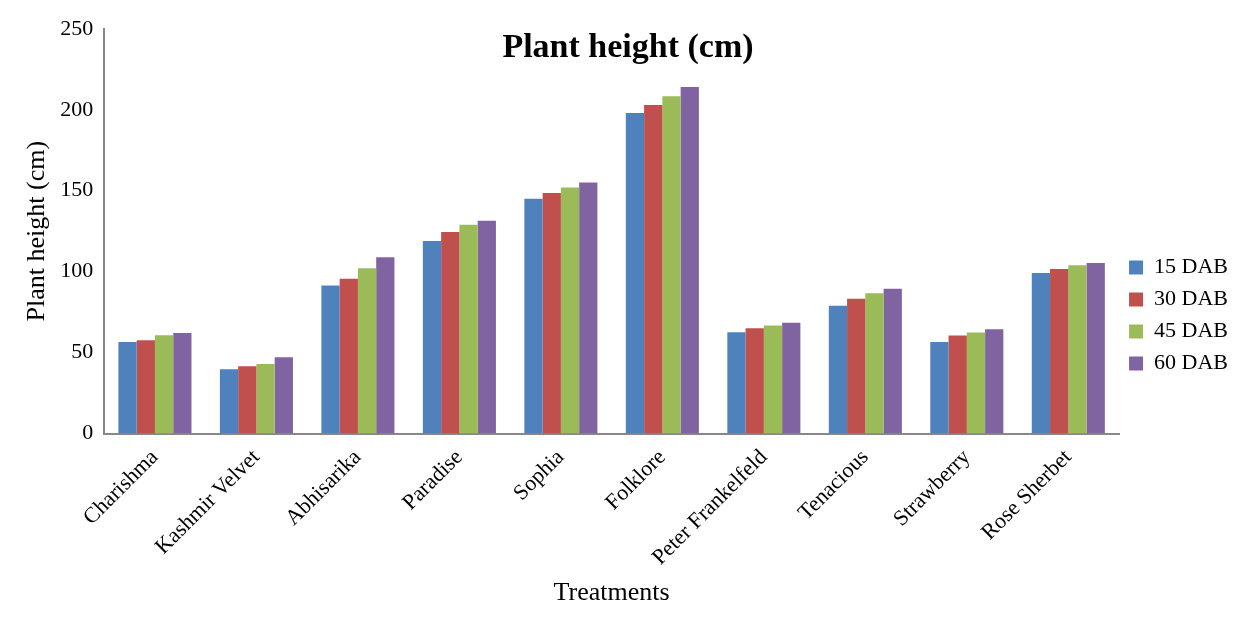  What do you see at coordinates (77, 270) in the screenshot?
I see `y-tick-label: 100` at bounding box center [77, 270].